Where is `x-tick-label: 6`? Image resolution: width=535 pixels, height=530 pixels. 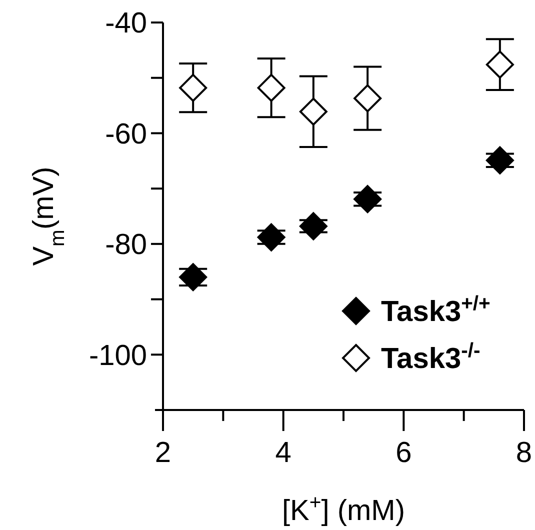
x-tick-label: 6 is located at coordinates (404, 453).